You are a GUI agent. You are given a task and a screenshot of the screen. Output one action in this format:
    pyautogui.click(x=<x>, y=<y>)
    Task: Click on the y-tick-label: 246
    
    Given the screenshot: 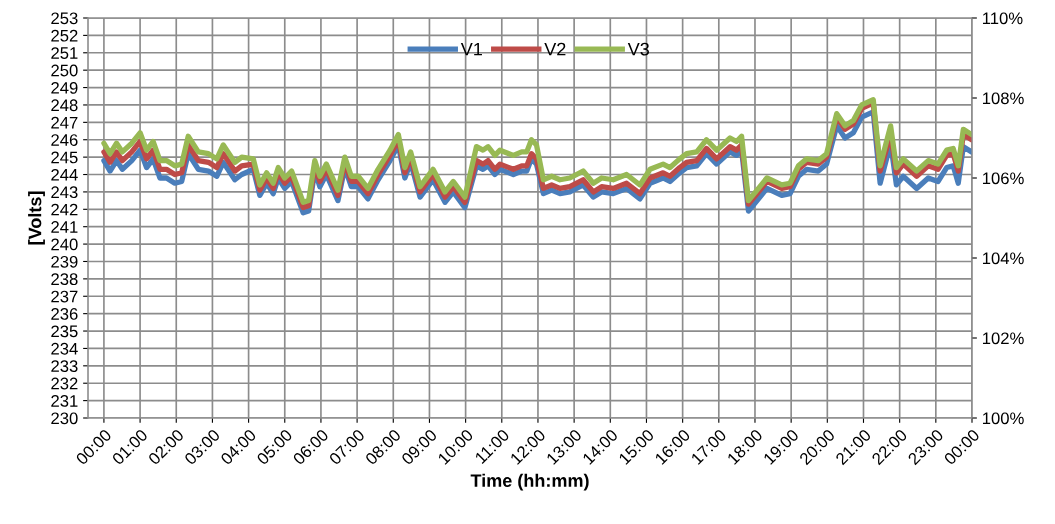 What is the action you would take?
    pyautogui.click(x=64, y=140)
    